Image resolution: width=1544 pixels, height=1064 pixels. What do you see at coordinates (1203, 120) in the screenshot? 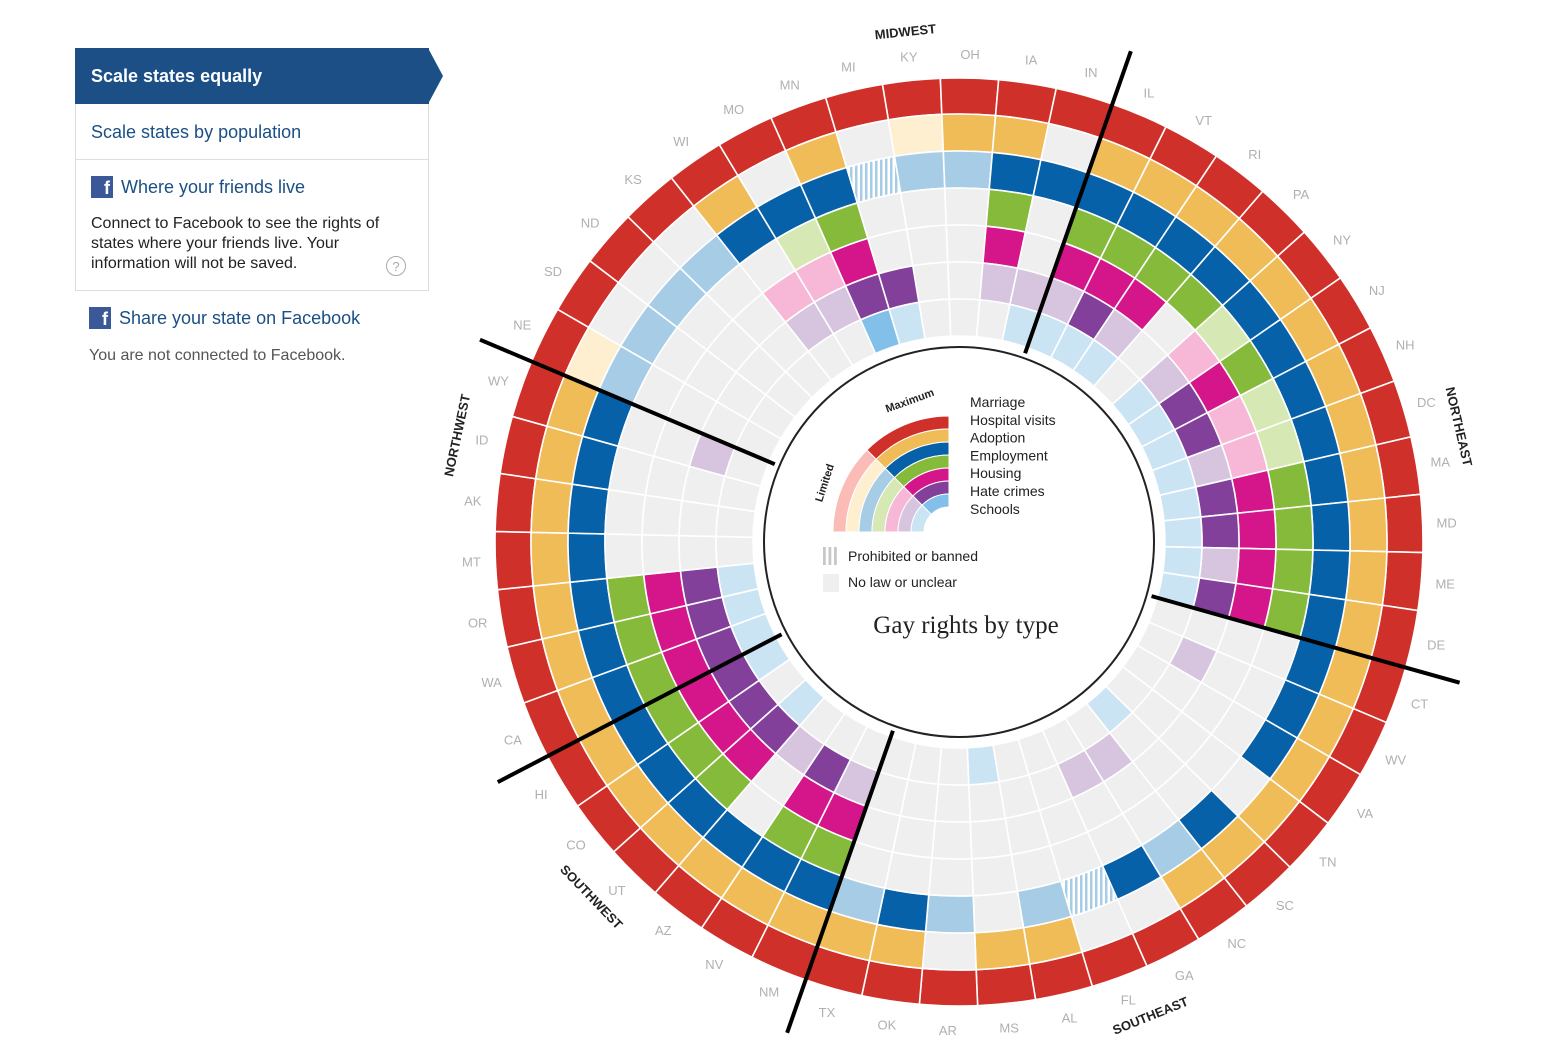
I see `state-label: VT` at bounding box center [1203, 120].